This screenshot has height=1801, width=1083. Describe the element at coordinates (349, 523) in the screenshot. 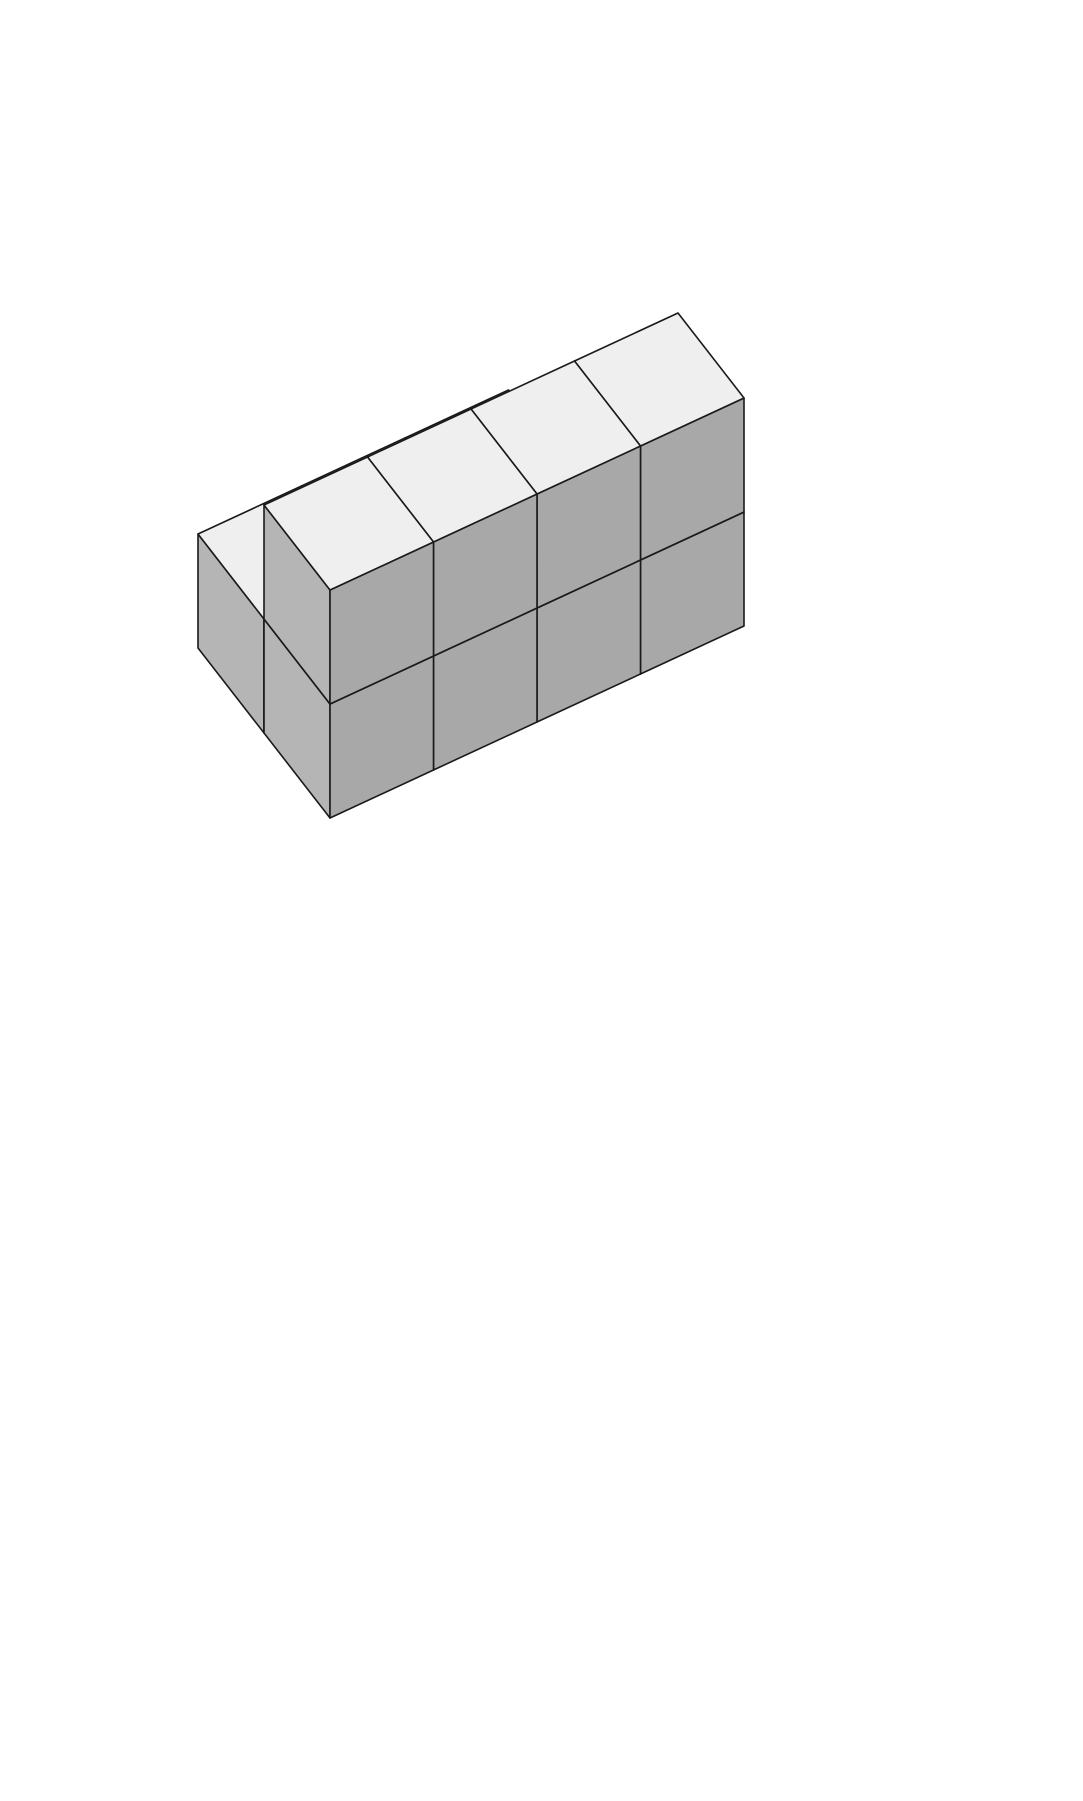

I see `cube-top-face` at that location.